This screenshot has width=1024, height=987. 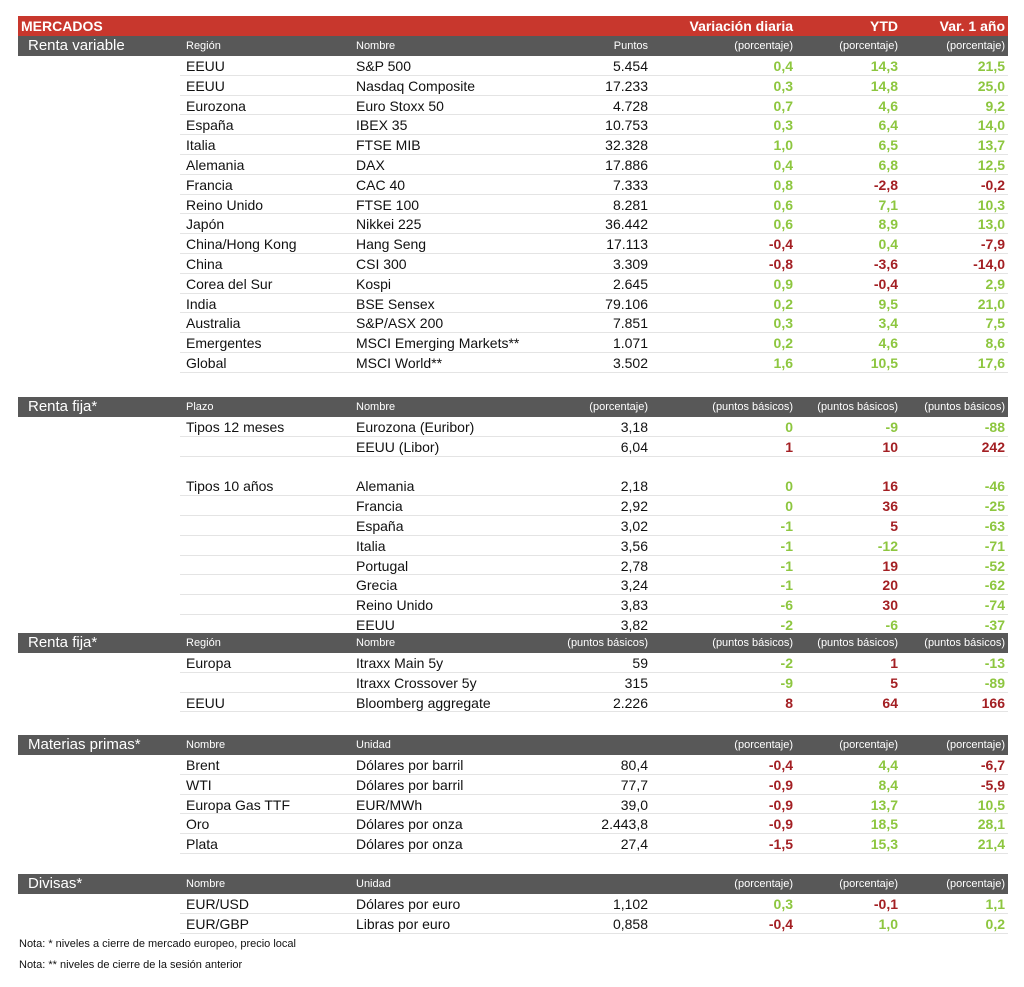 I want to click on cell-region: Corea del Sur, so click(x=229, y=283).